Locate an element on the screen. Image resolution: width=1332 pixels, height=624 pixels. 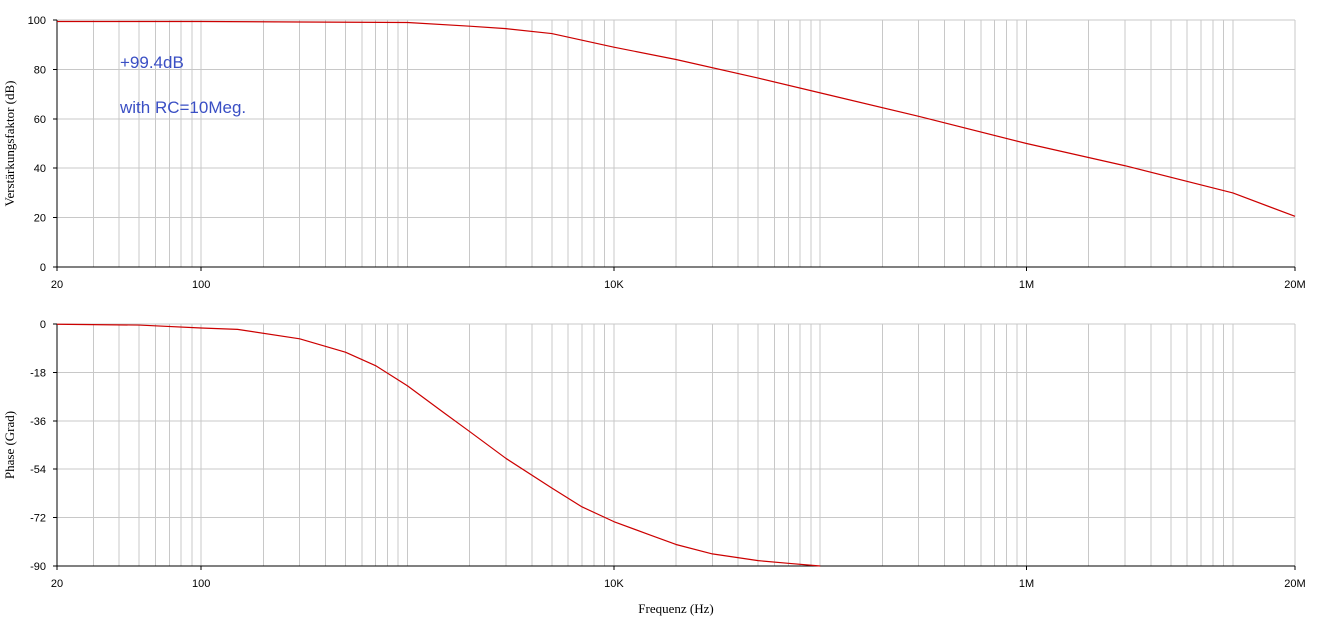
annotation-text: +99.4dB is located at coordinates (152, 62).